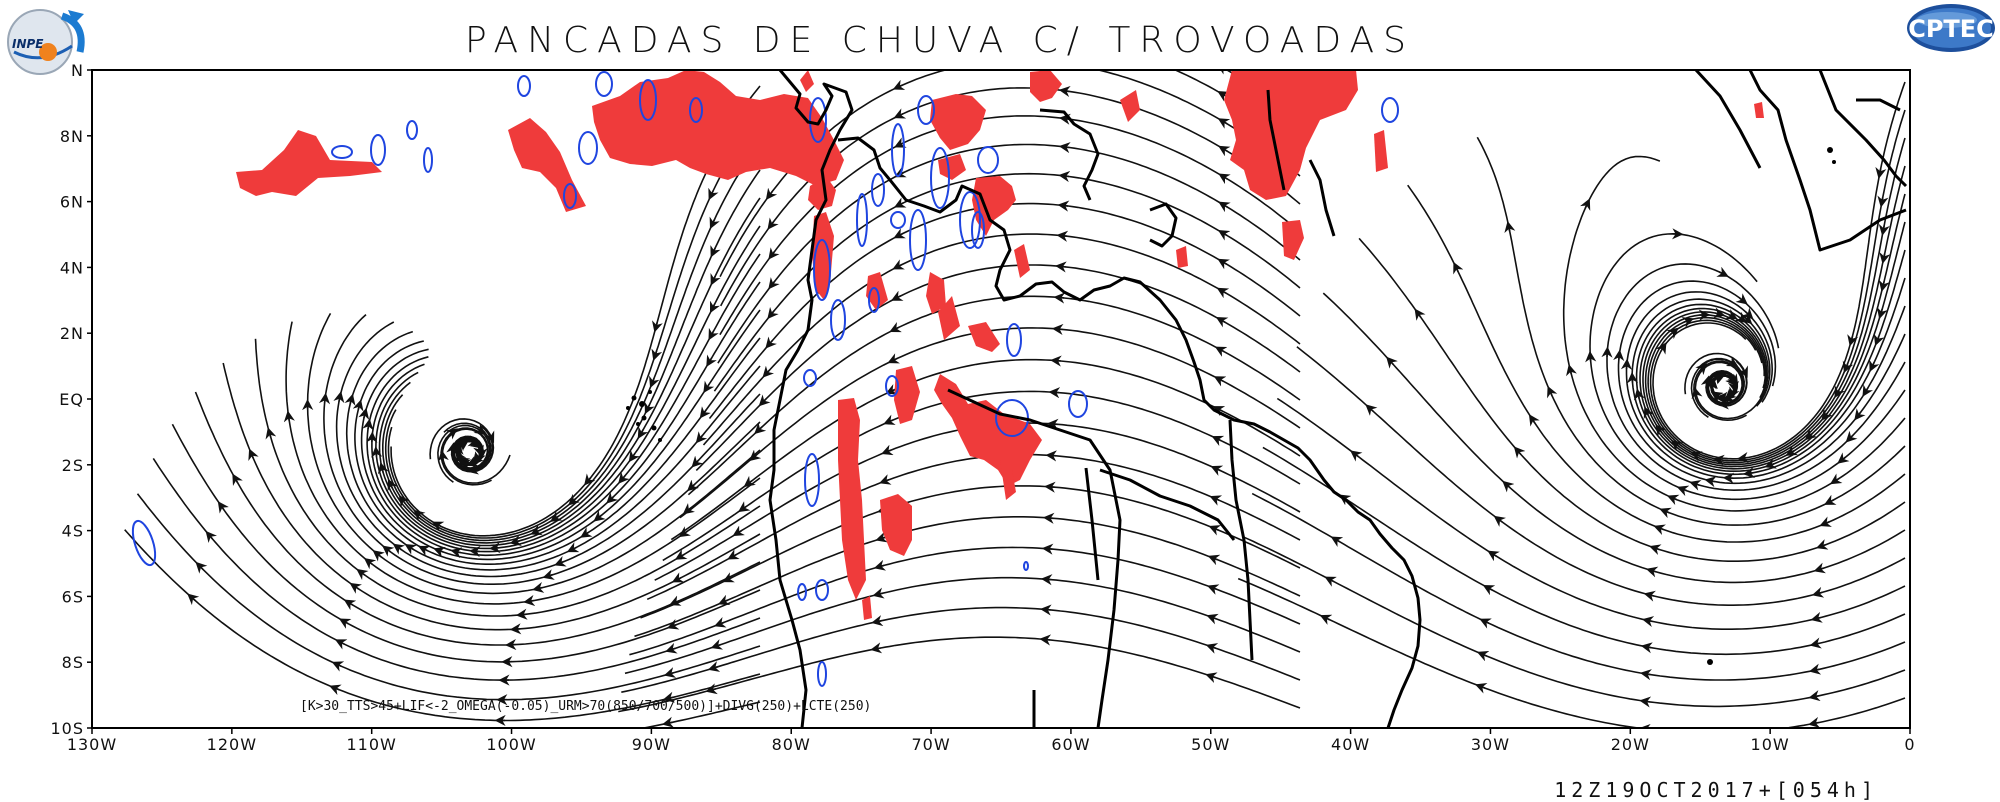 Image resolution: width=2000 pixels, height=802 pixels. I want to click on lon-tick-label: 20W, so click(1630, 744).